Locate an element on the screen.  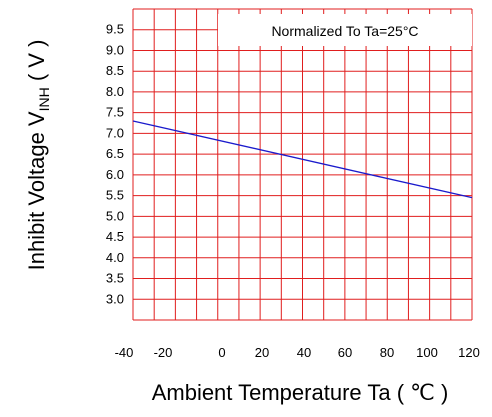
x-tick-label: -20 is located at coordinates (163, 352).